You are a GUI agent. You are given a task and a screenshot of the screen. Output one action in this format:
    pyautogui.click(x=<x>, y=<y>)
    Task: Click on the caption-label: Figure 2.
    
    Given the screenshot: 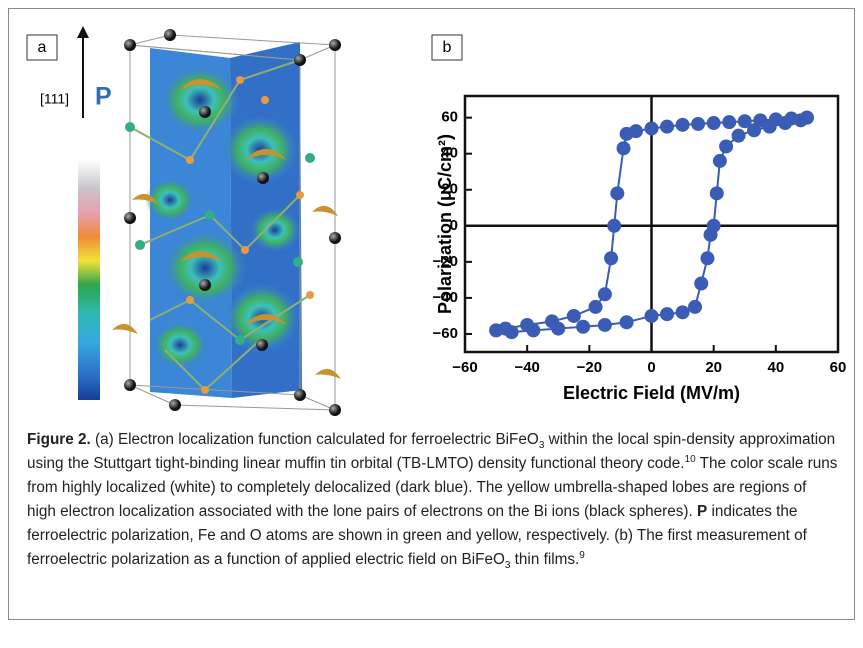 What is the action you would take?
    pyautogui.click(x=59, y=439)
    